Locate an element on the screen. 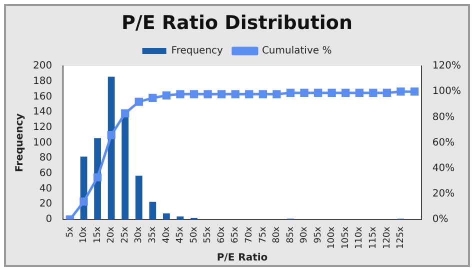 The image size is (474, 271). x-tick-label: 95x is located at coordinates (318, 235).